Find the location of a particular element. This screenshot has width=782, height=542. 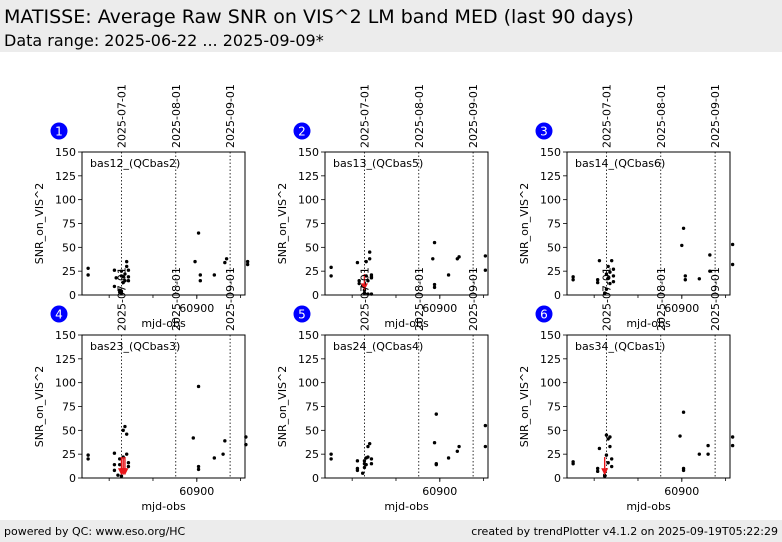

panel-badge-number: 4 is located at coordinates (59, 315).